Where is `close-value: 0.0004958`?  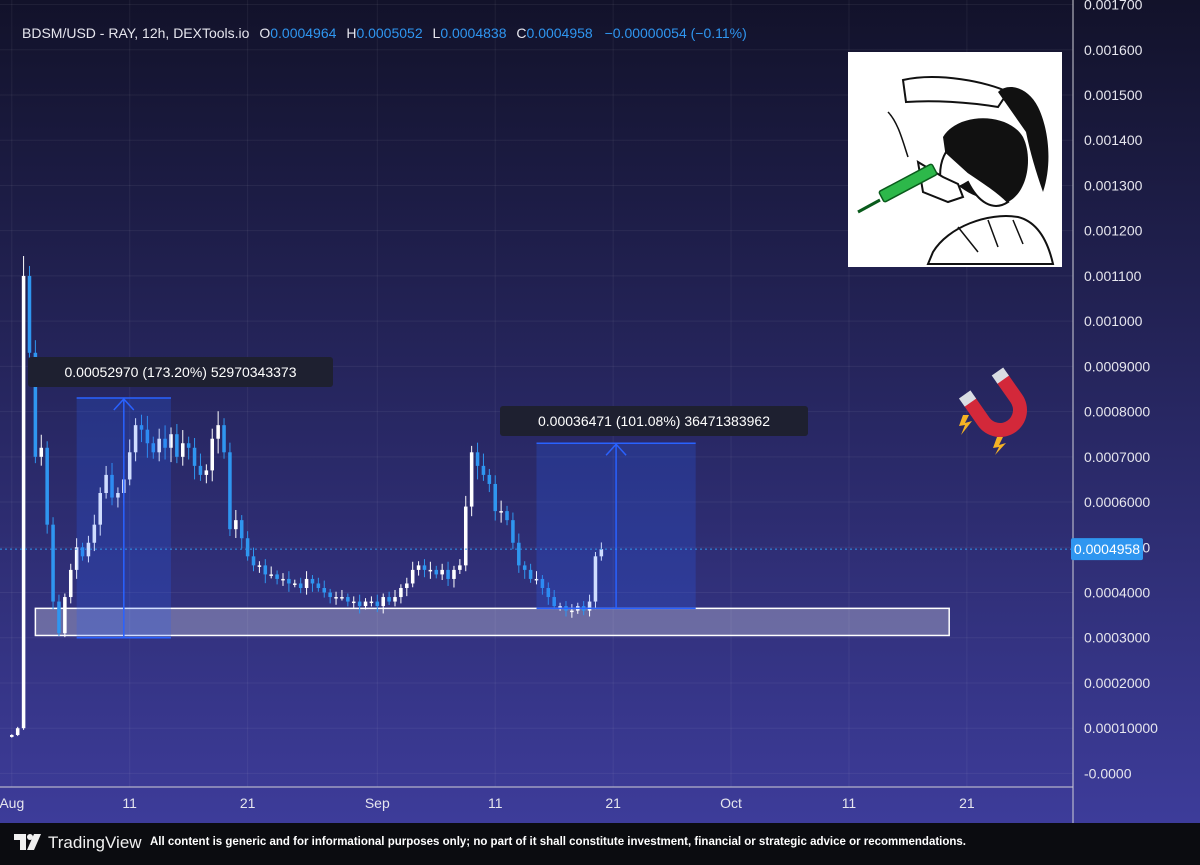 close-value: 0.0004958 is located at coordinates (560, 33).